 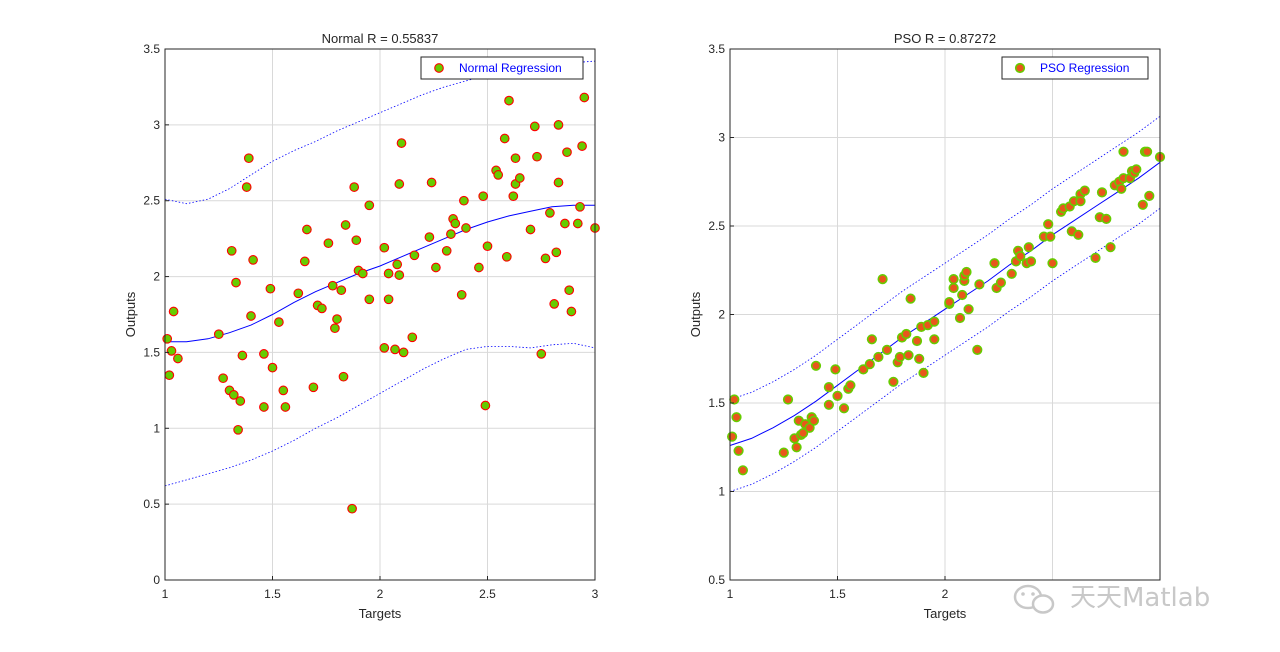 What do you see at coordinates (439, 68) in the screenshot?
I see `legend-marker` at bounding box center [439, 68].